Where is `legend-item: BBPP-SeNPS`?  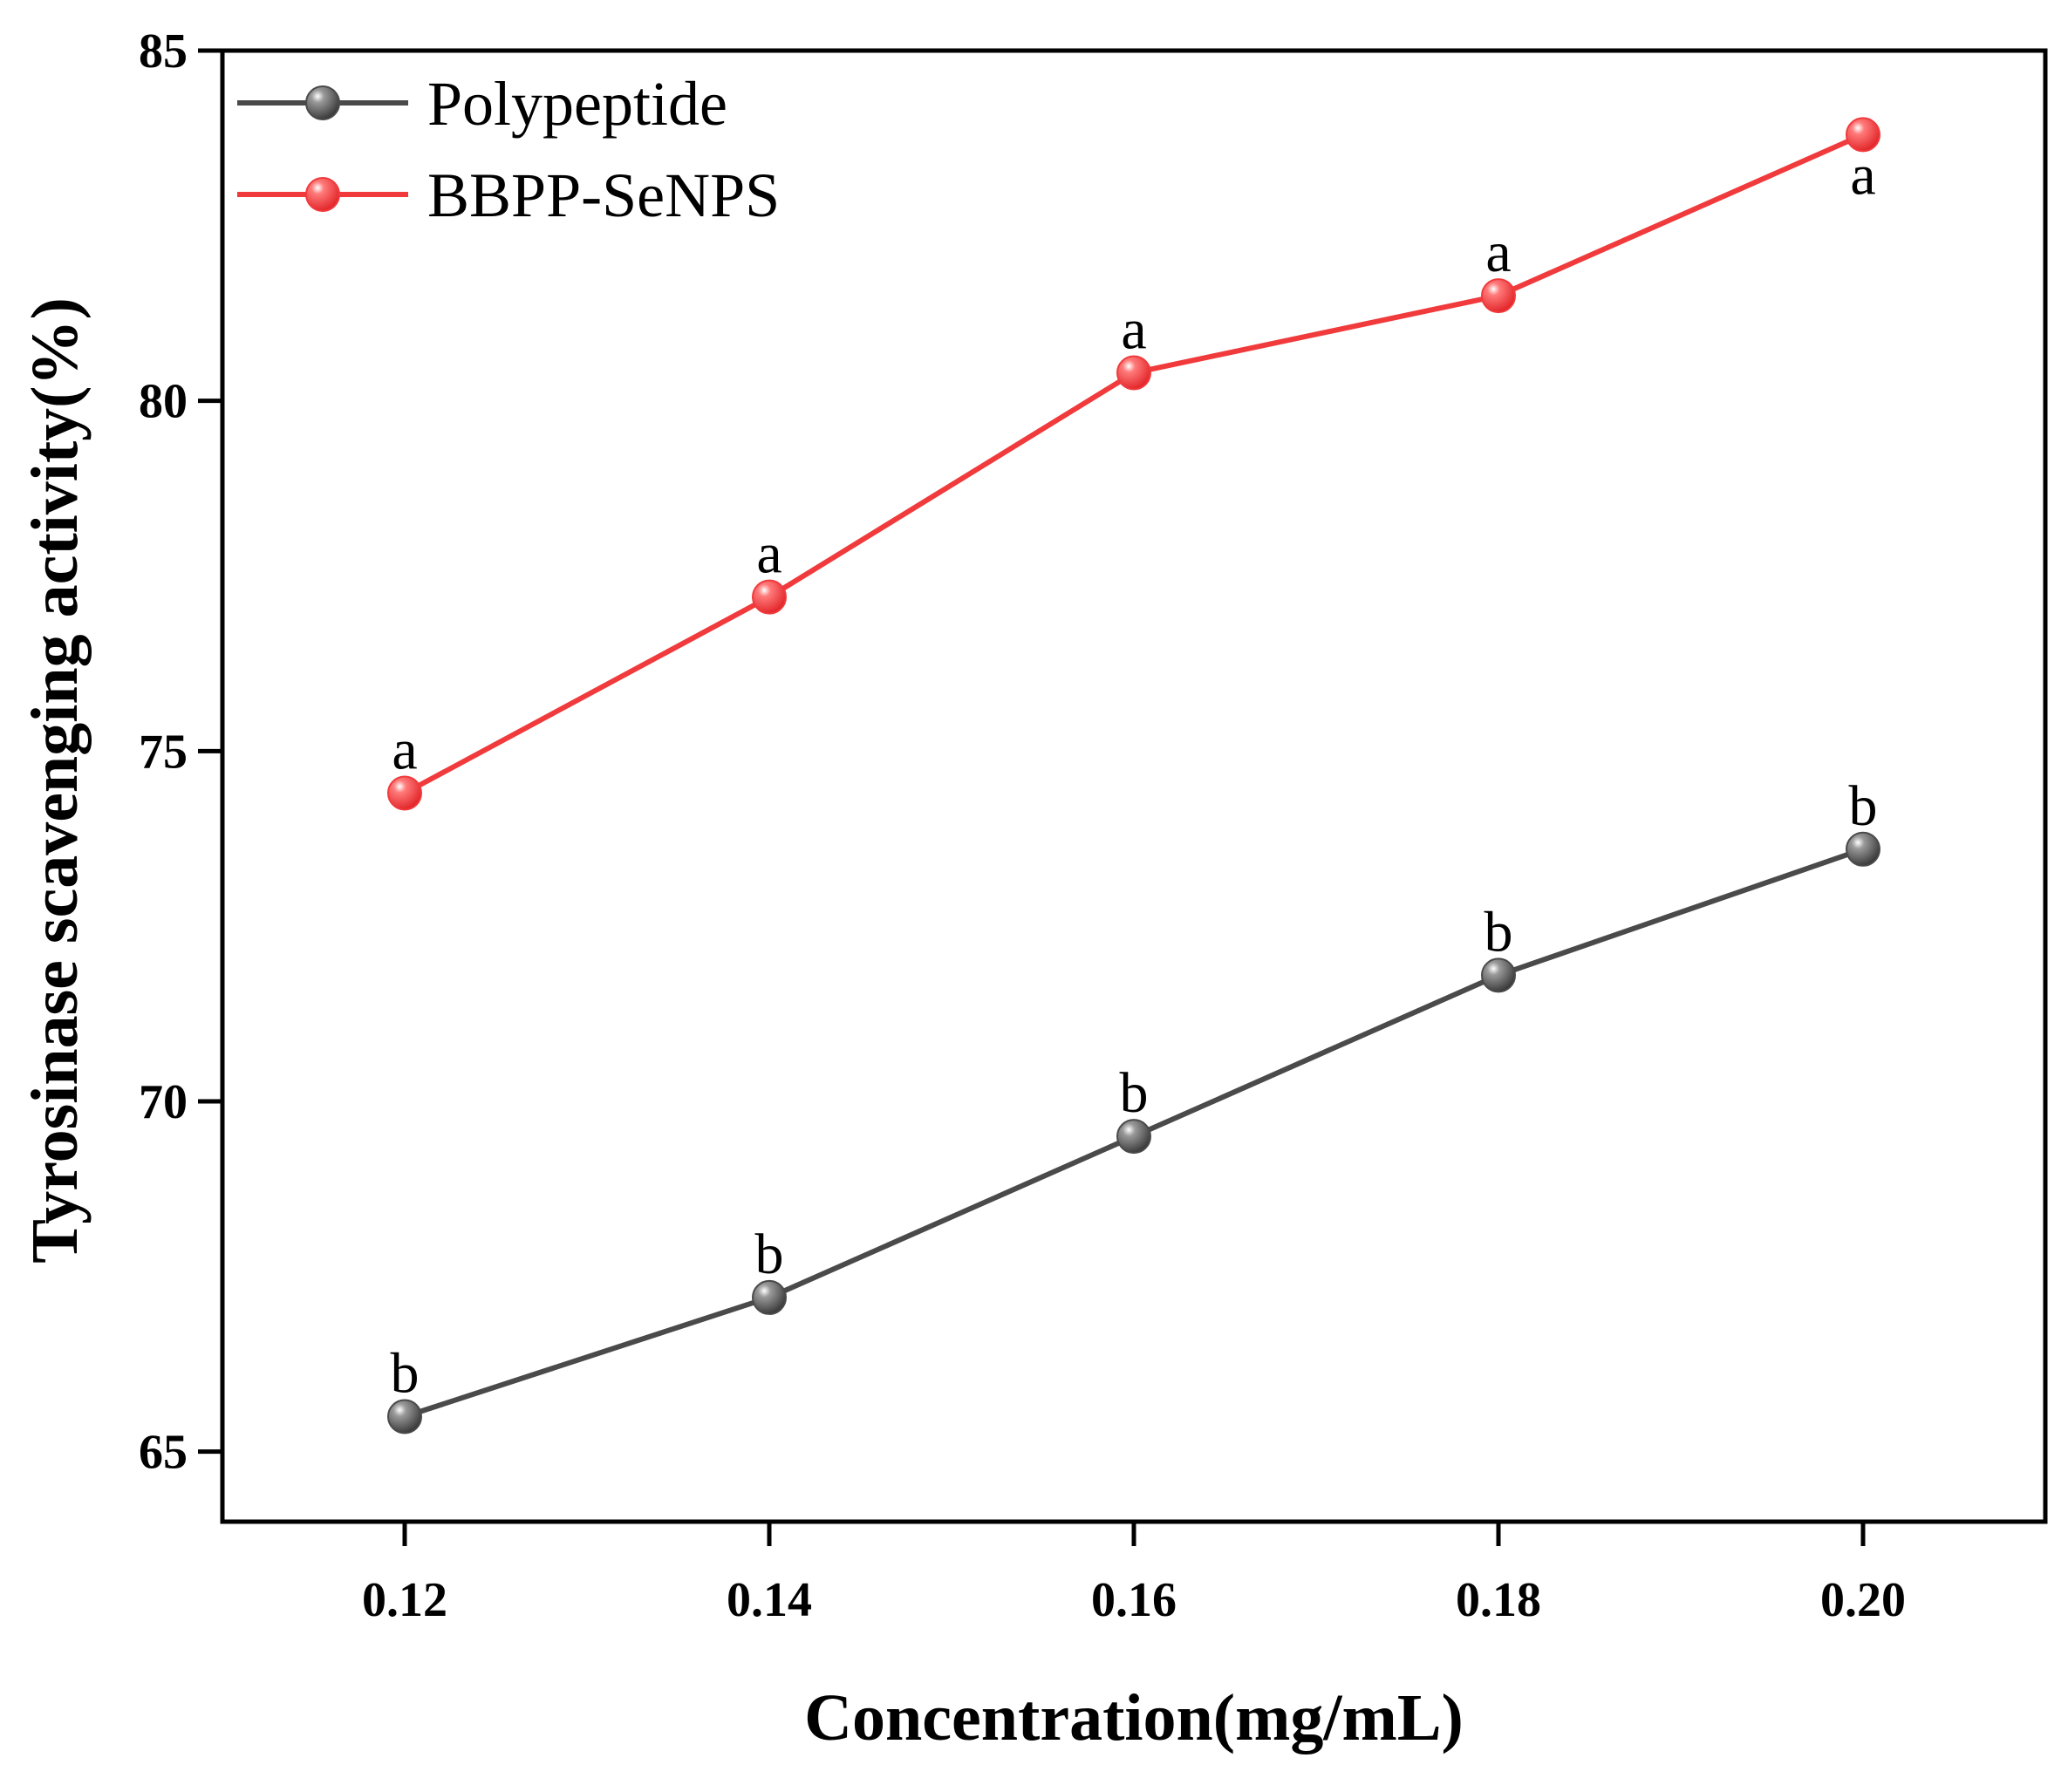 legend-item: BBPP-SeNPS is located at coordinates (509, 195).